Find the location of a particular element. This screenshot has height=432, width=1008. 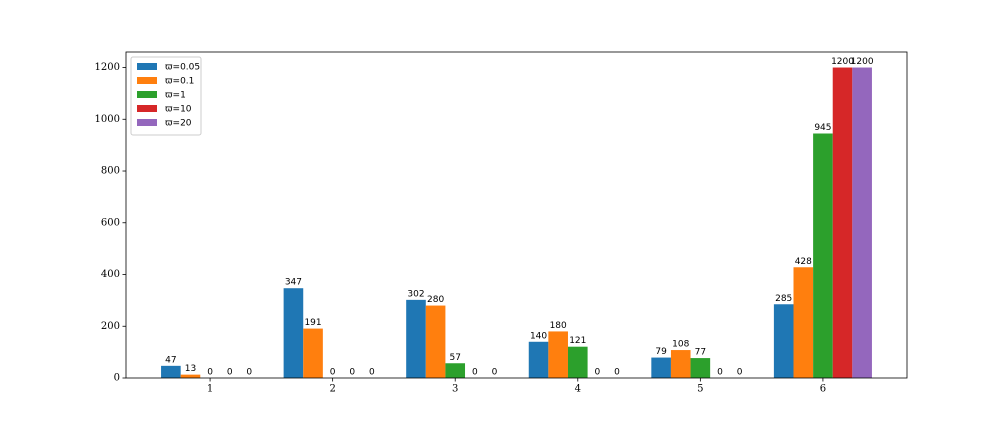

legend-label: ϖ=1 is located at coordinates (175, 96).